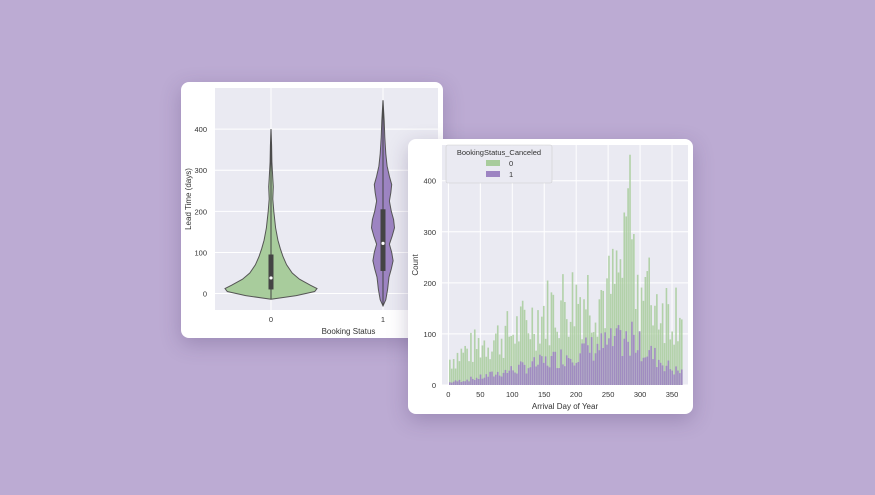 The height and width of the screenshot is (495, 875). What do you see at coordinates (200, 170) in the screenshot?
I see `y-tick-label: 300` at bounding box center [200, 170].